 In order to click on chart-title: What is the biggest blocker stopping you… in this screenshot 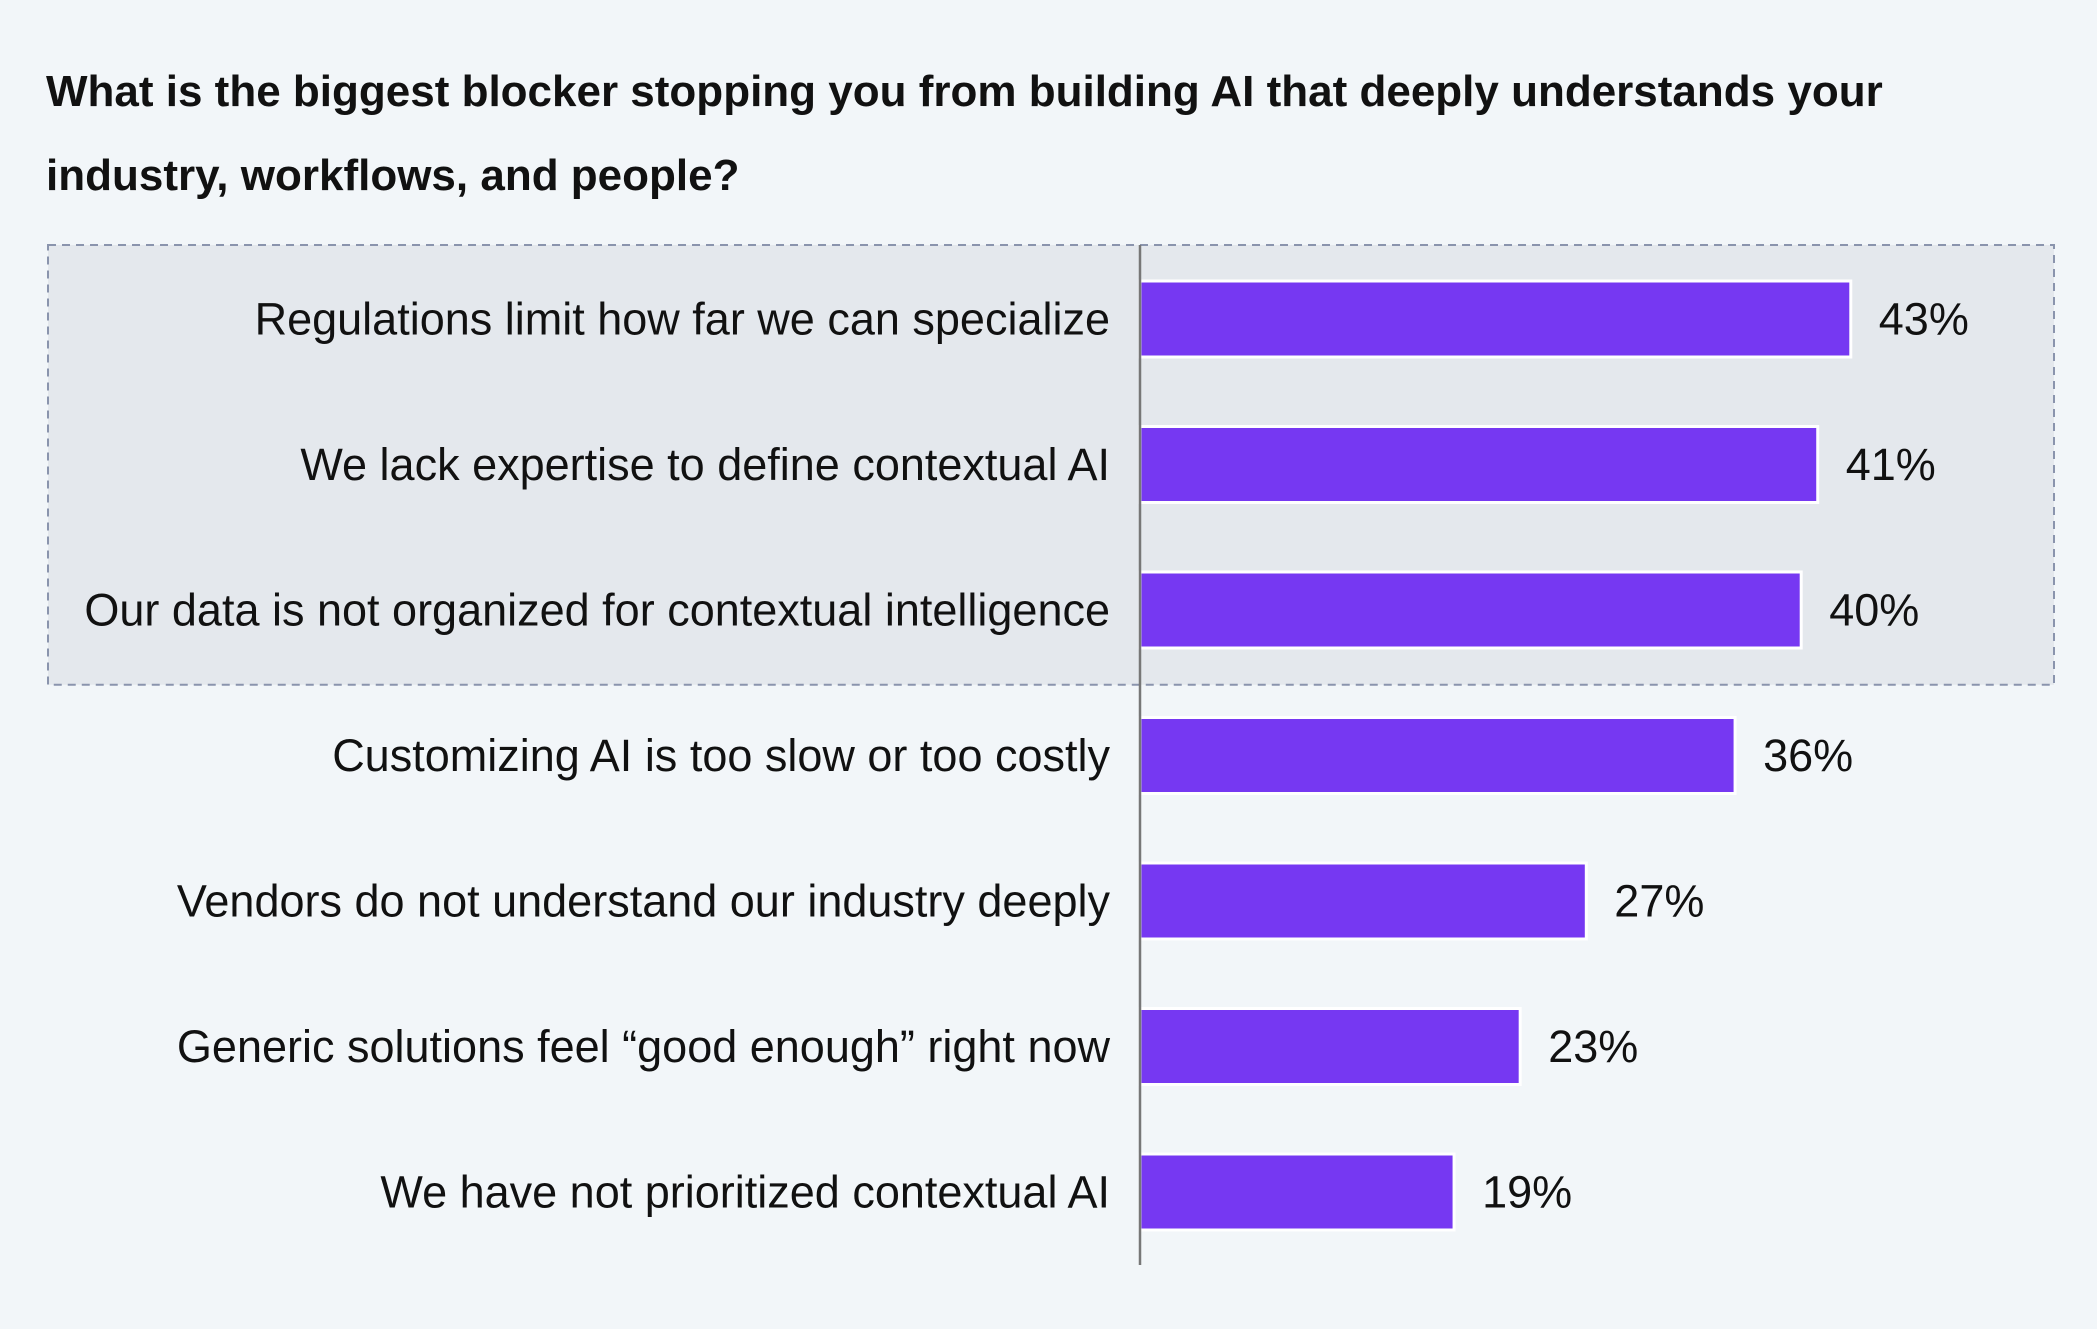, I will do `click(964, 133)`.